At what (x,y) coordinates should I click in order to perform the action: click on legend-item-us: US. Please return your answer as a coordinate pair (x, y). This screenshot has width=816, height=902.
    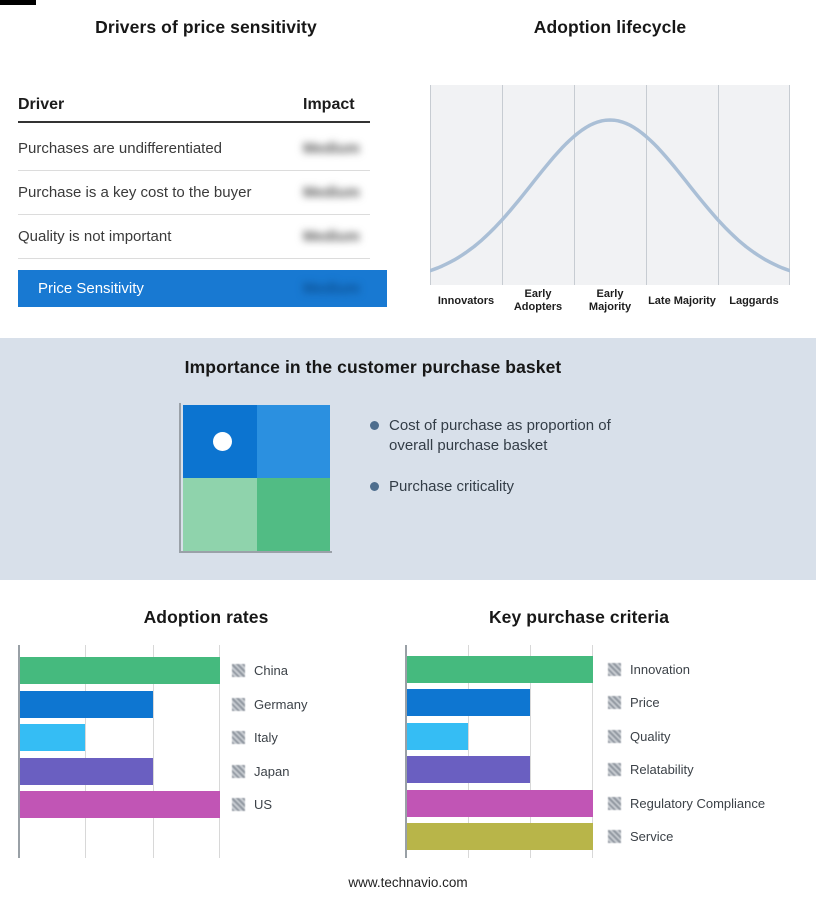
    Looking at the image, I should click on (252, 805).